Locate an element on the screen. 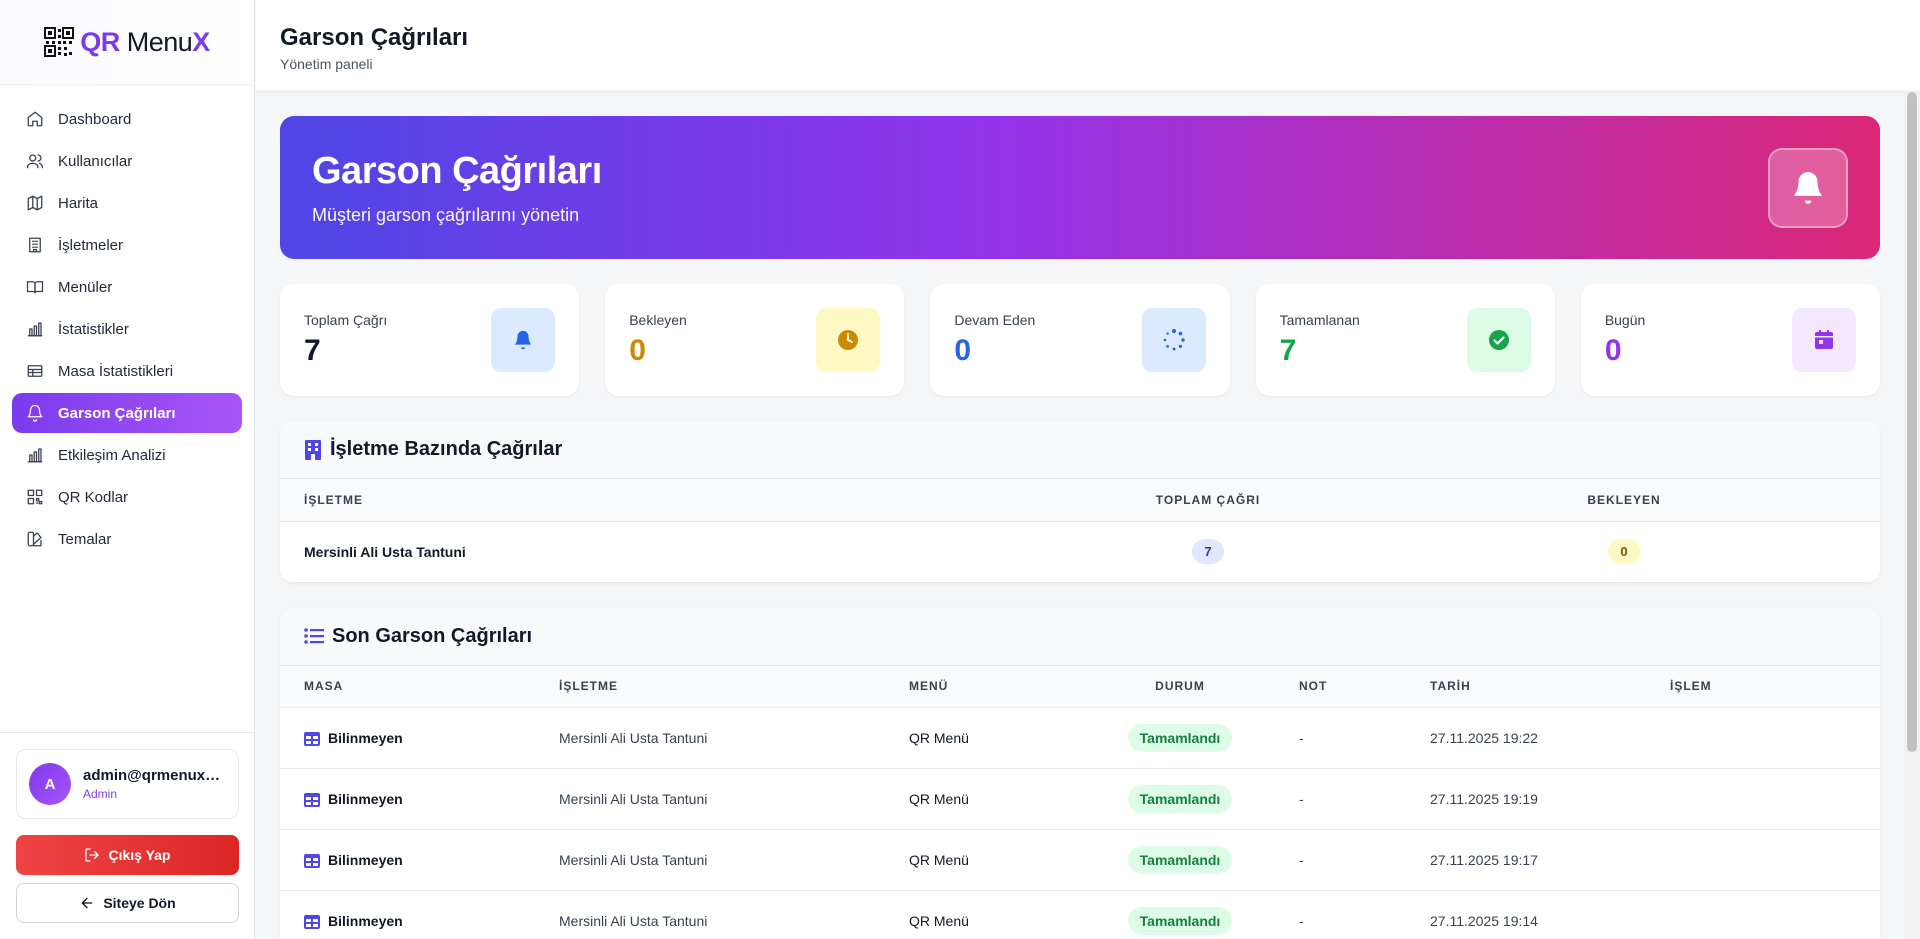 The width and height of the screenshot is (1920, 939). column-header: NOT is located at coordinates (1340, 686).